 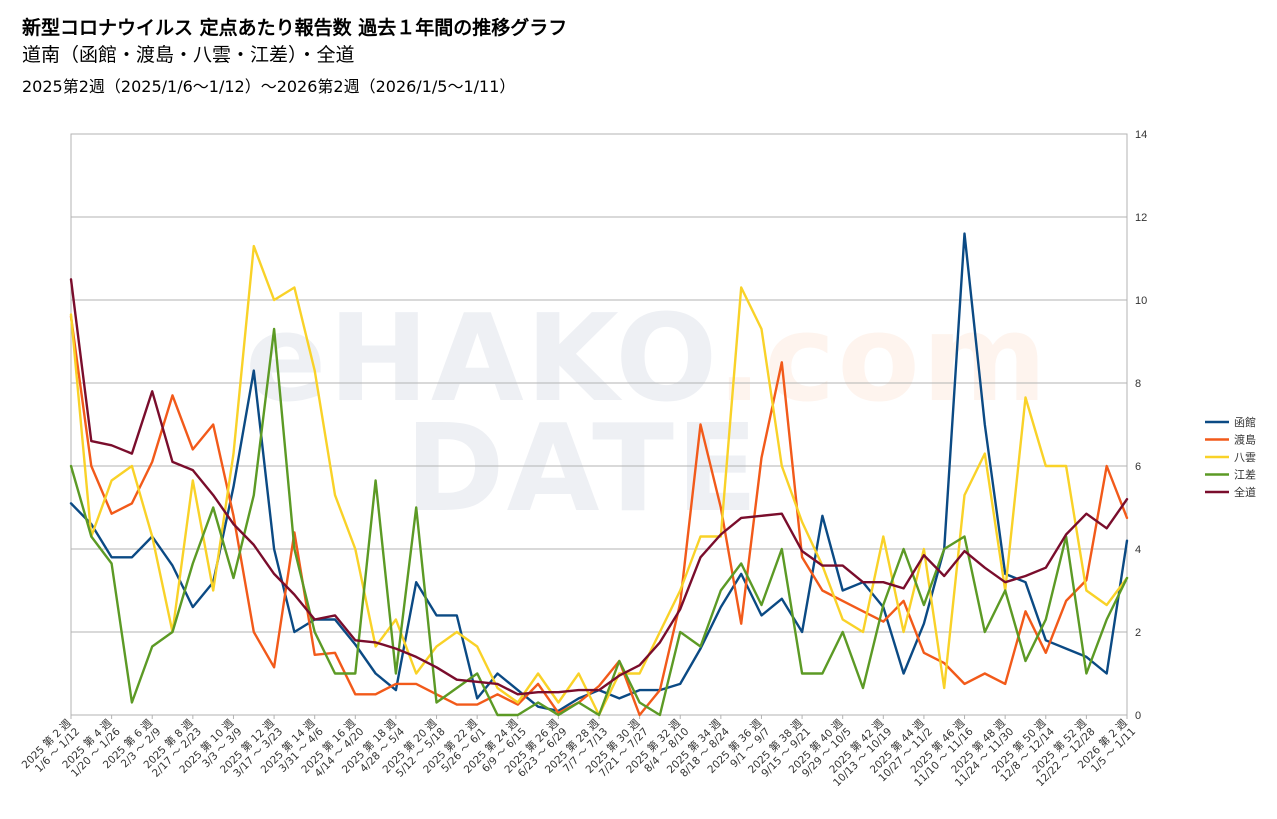 What do you see at coordinates (1245, 475) in the screenshot?
I see `legend-label: 江差` at bounding box center [1245, 475].